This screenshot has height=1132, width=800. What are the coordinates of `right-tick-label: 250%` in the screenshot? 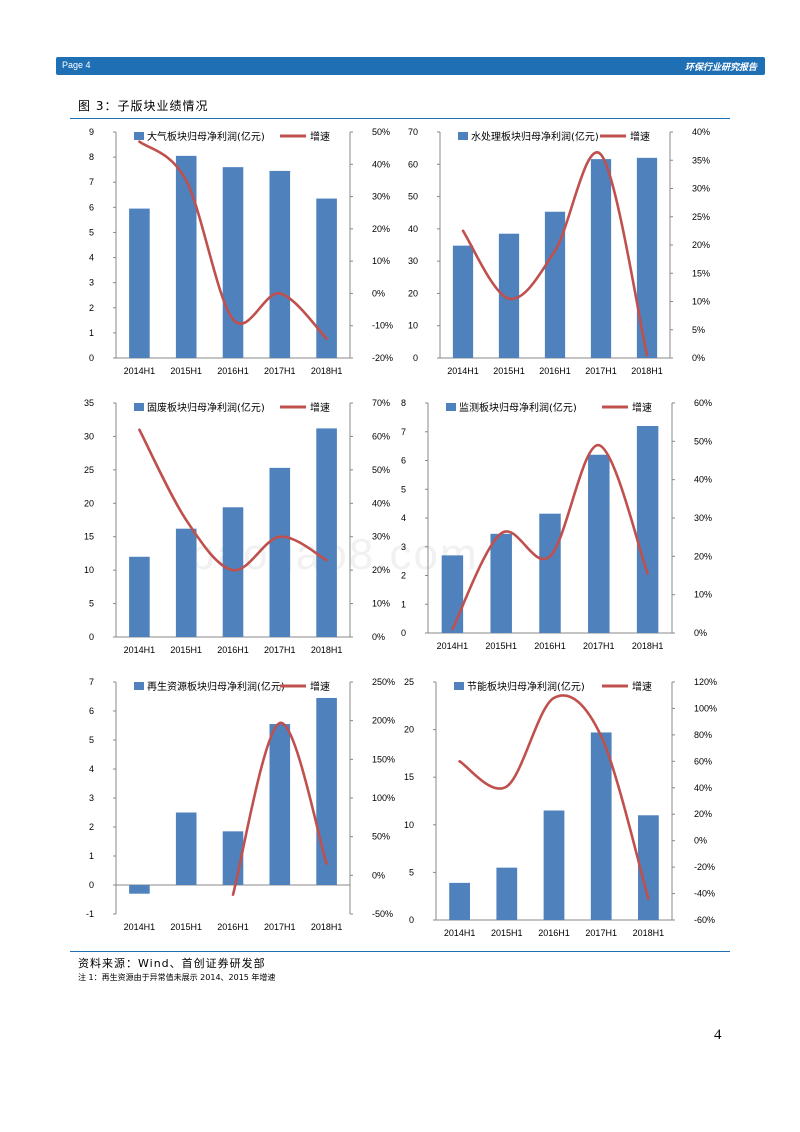 It's located at (383, 682).